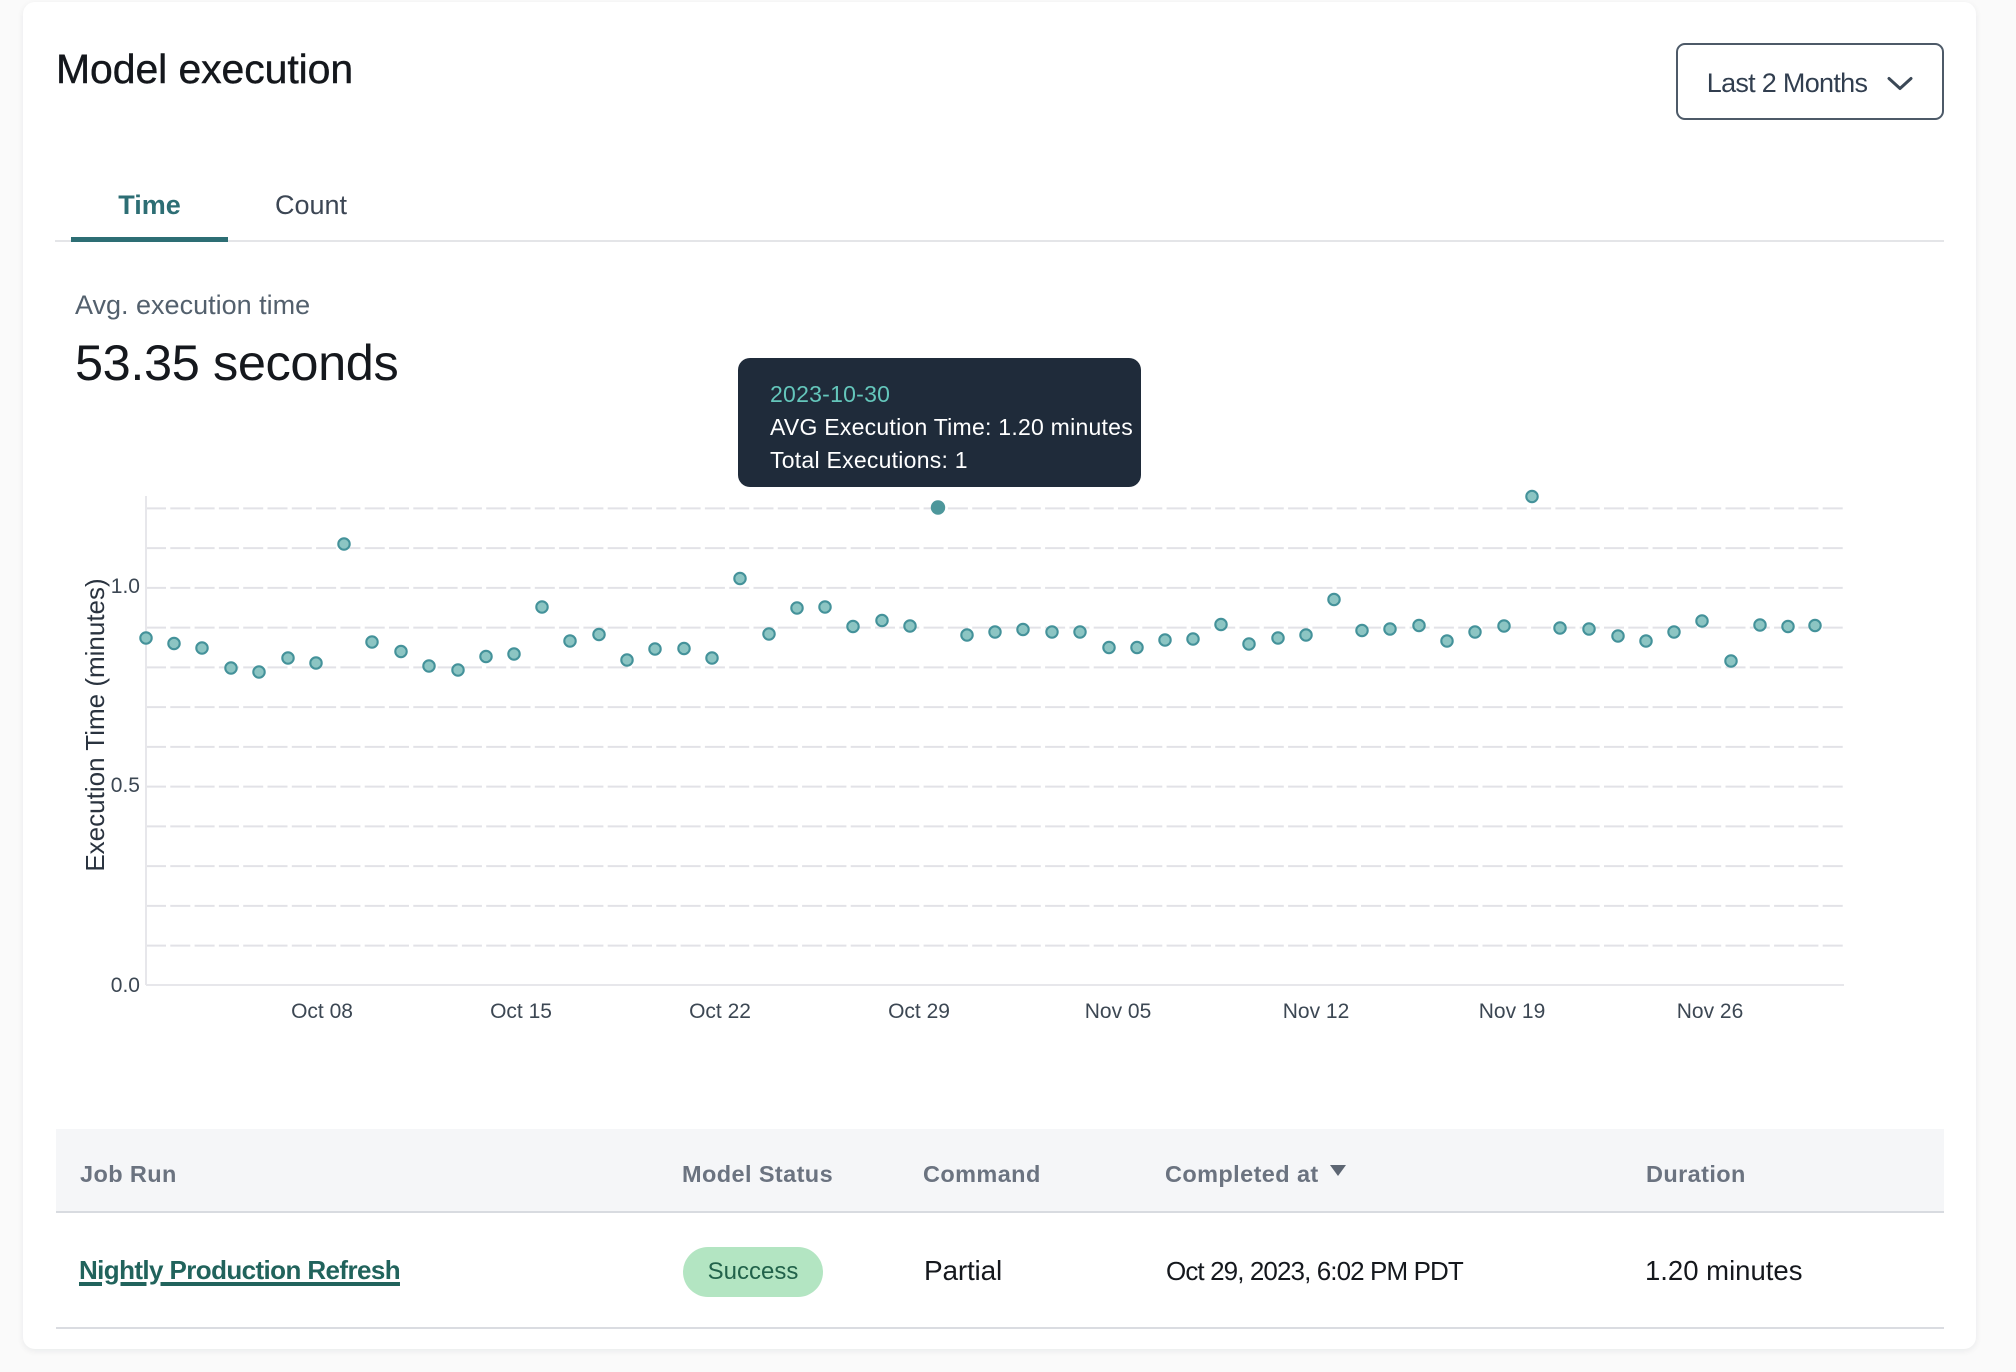 Image resolution: width=2016 pixels, height=1372 pixels. I want to click on svg-text: Oct 29, so click(919, 1011).